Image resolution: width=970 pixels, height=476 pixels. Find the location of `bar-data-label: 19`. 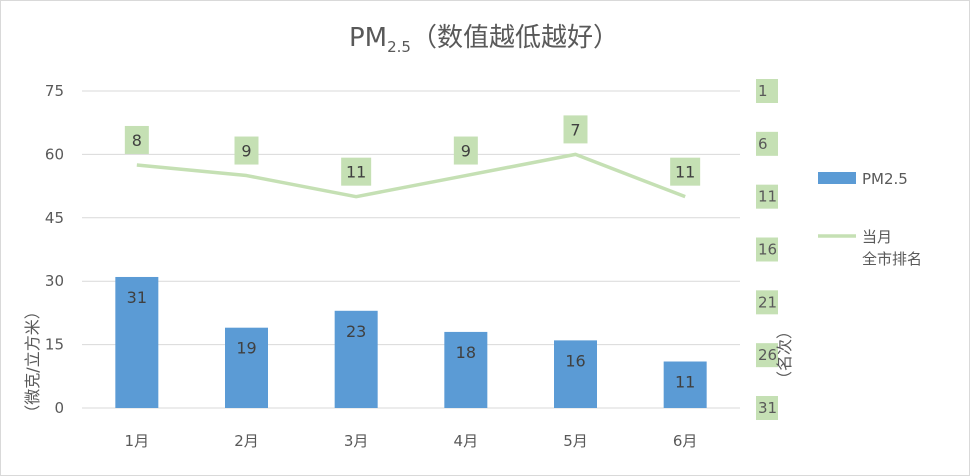

bar-data-label: 19 is located at coordinates (246, 348).